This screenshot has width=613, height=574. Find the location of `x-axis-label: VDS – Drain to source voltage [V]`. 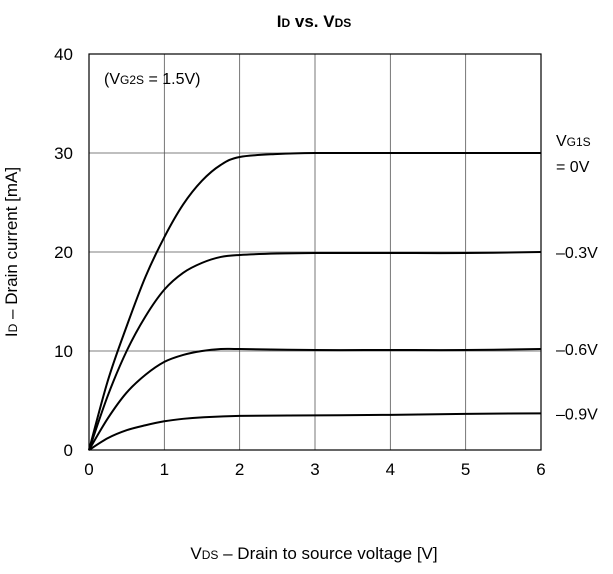

x-axis-label: VDS – Drain to source voltage [V] is located at coordinates (313, 553).